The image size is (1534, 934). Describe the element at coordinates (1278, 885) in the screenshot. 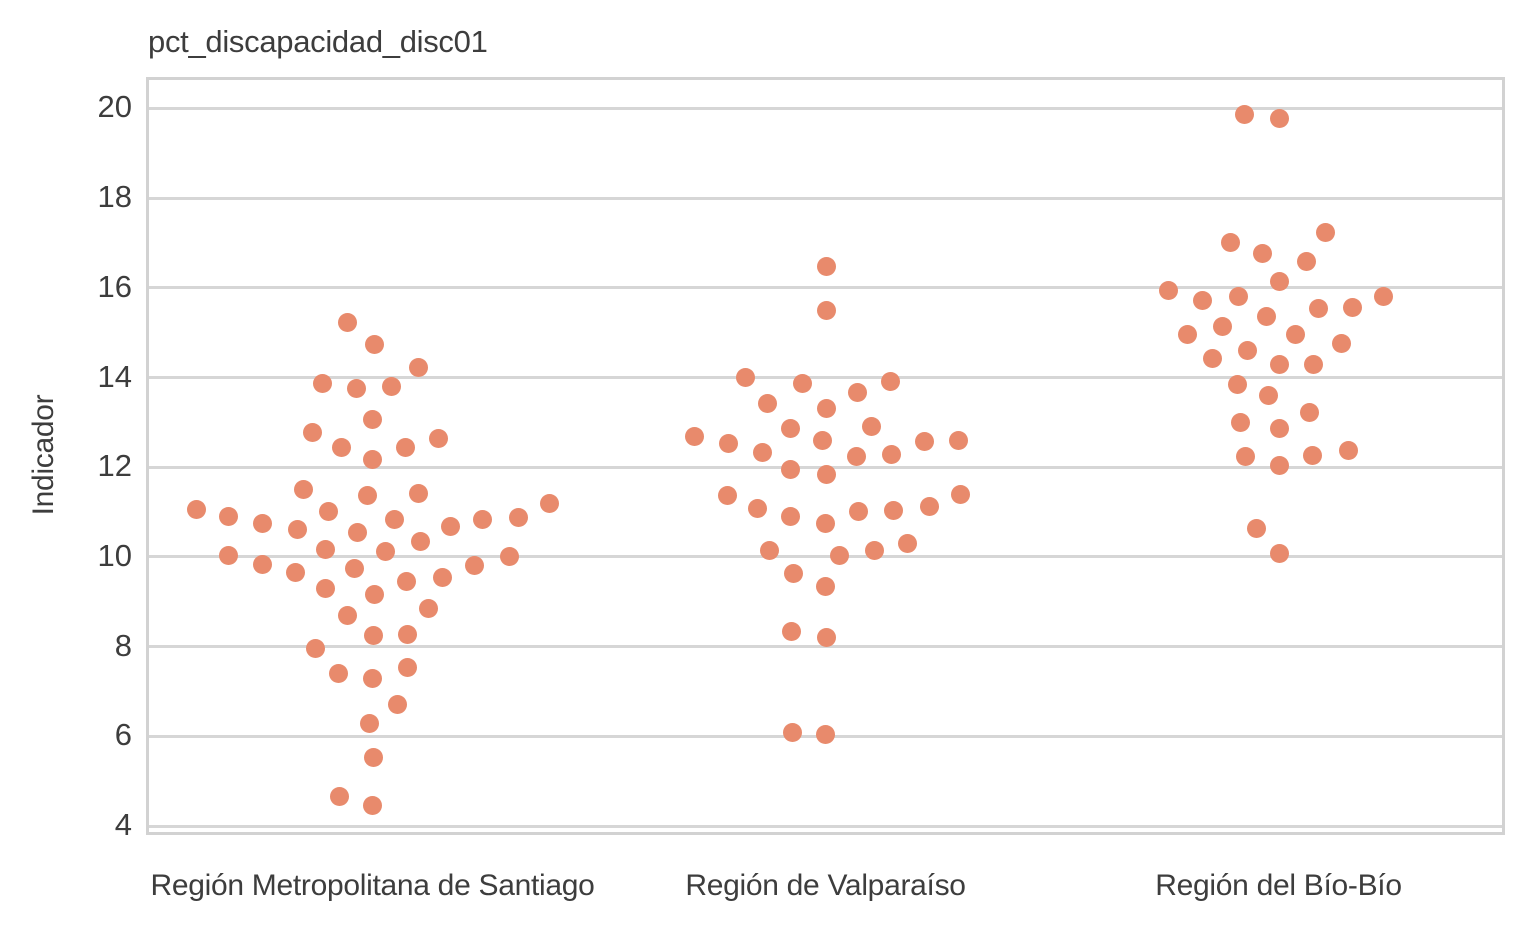

I see `x-category-label: Región del Bío-Bío` at that location.